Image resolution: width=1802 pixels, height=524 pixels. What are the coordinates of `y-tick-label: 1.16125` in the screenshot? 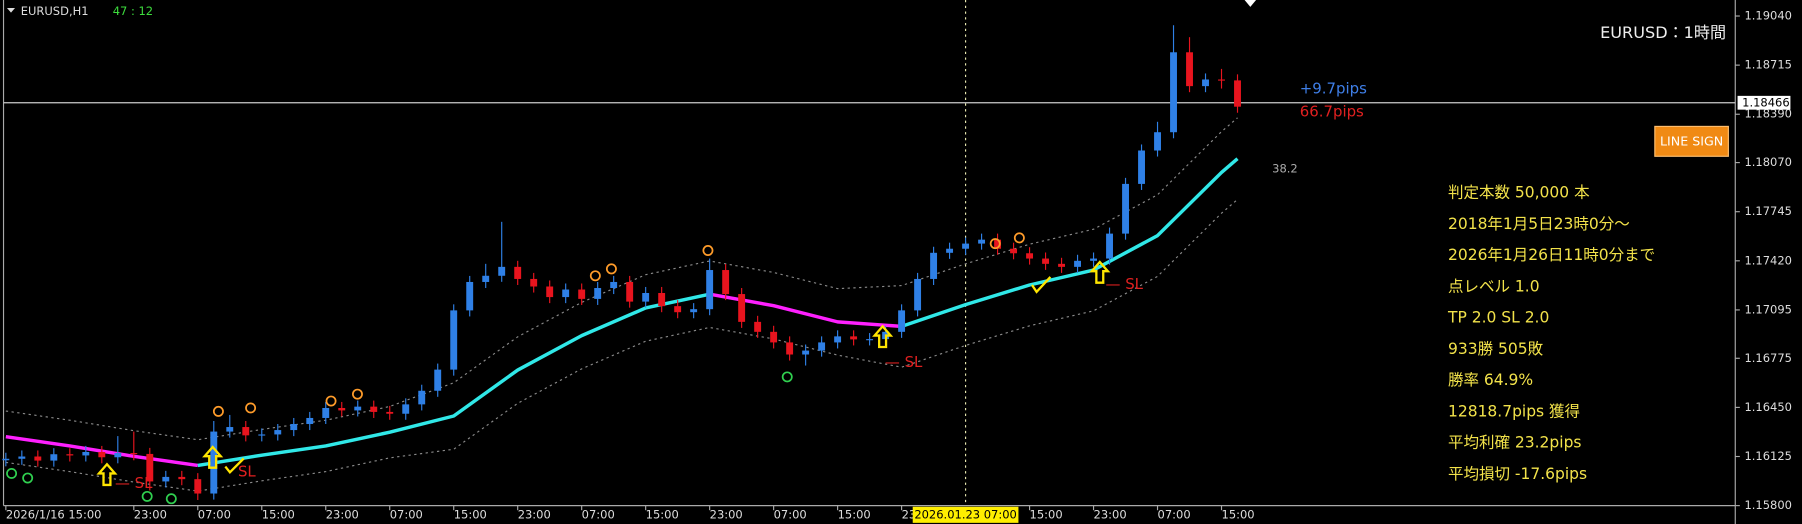 It's located at (1768, 456).